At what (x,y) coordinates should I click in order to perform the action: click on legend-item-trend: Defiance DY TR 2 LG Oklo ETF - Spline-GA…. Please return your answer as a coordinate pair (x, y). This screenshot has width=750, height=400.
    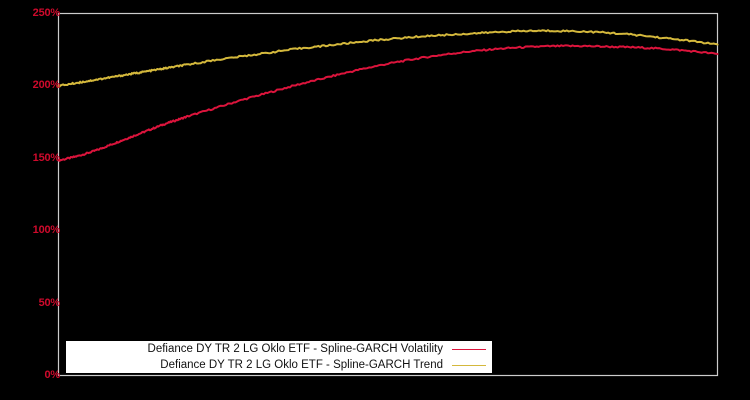
    Looking at the image, I should click on (279, 365).